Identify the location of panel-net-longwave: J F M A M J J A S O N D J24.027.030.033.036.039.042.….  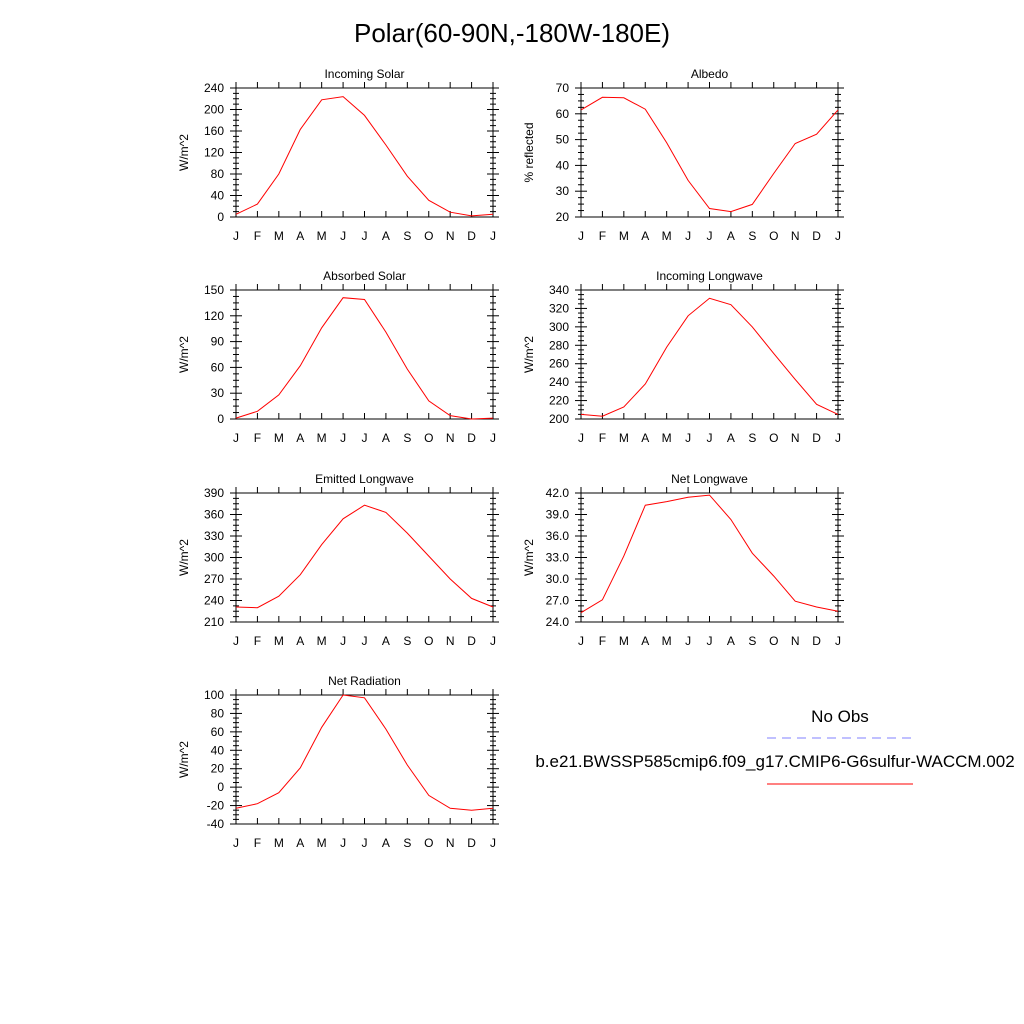
(683, 560).